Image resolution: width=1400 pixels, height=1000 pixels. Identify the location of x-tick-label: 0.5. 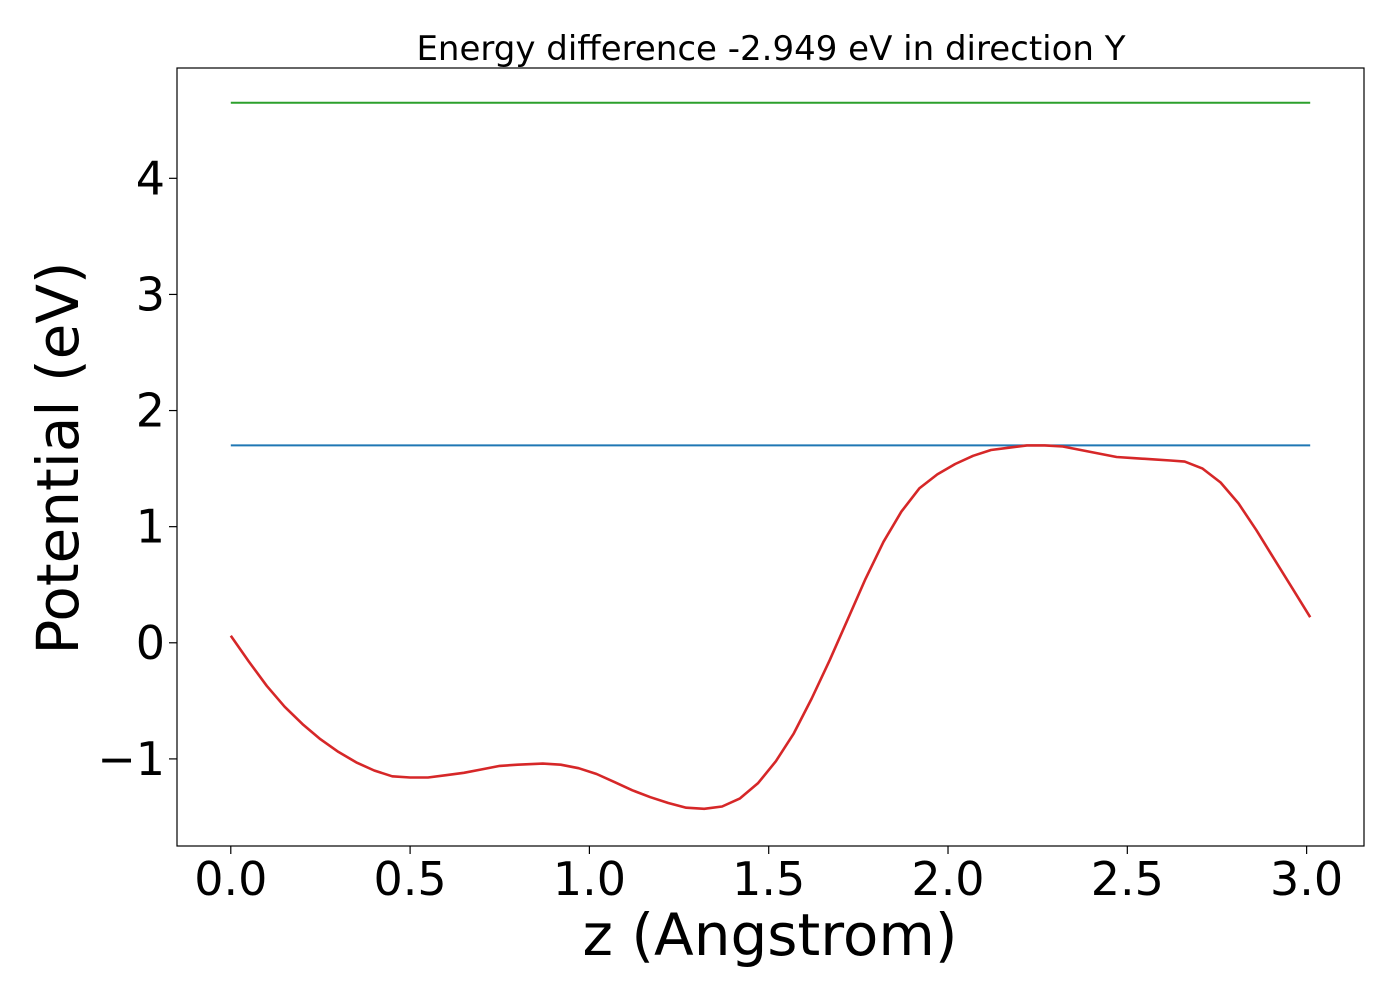
(410, 879).